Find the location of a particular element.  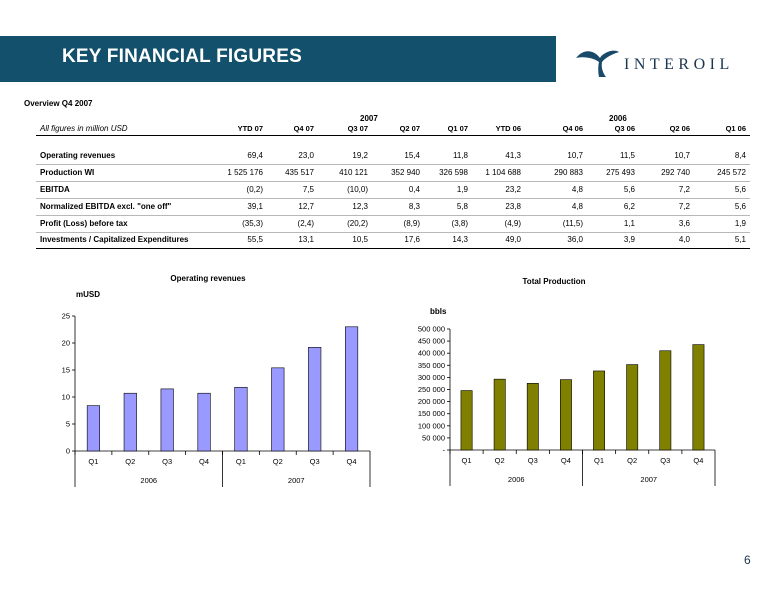

title-banner: KEY FINANCIAL FIGURES is located at coordinates (278, 59).